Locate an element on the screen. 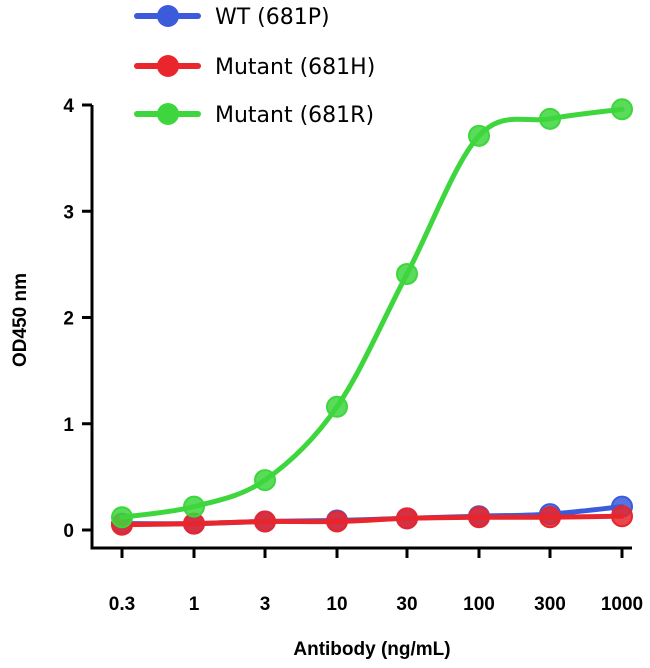  y-tick-label: 1 is located at coordinates (68, 425).